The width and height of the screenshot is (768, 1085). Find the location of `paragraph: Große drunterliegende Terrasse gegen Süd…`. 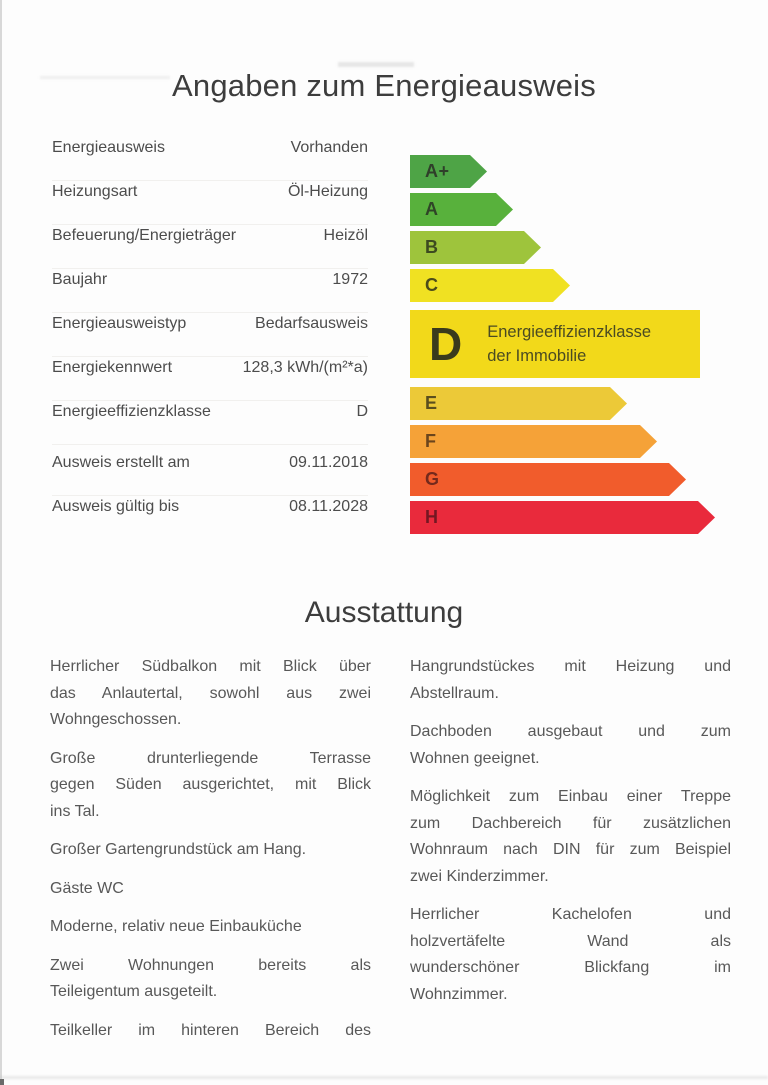

paragraph: Große drunterliegende Terrasse gegen Süd… is located at coordinates (210, 786).